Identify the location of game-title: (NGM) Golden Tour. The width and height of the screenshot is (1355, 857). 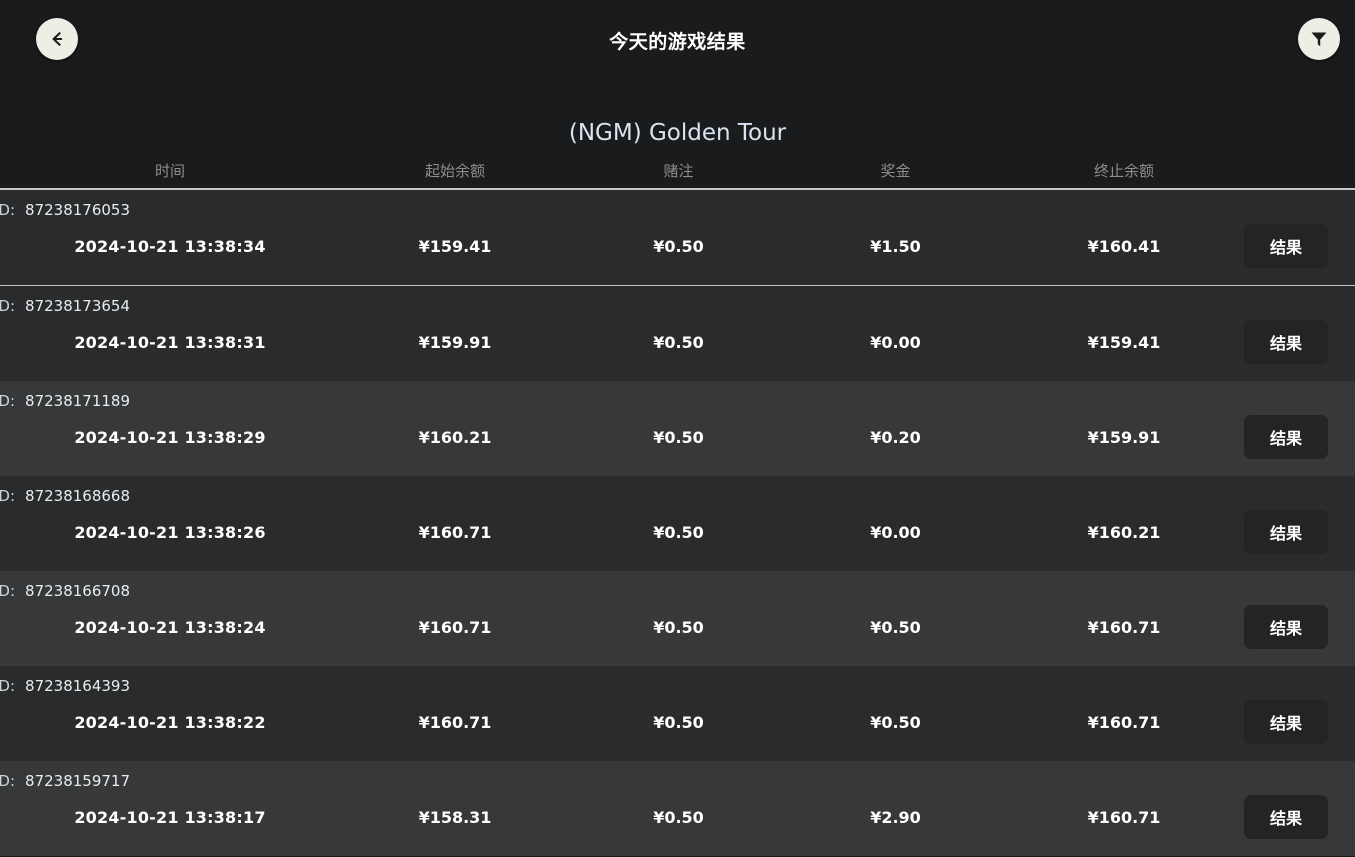
(677, 133).